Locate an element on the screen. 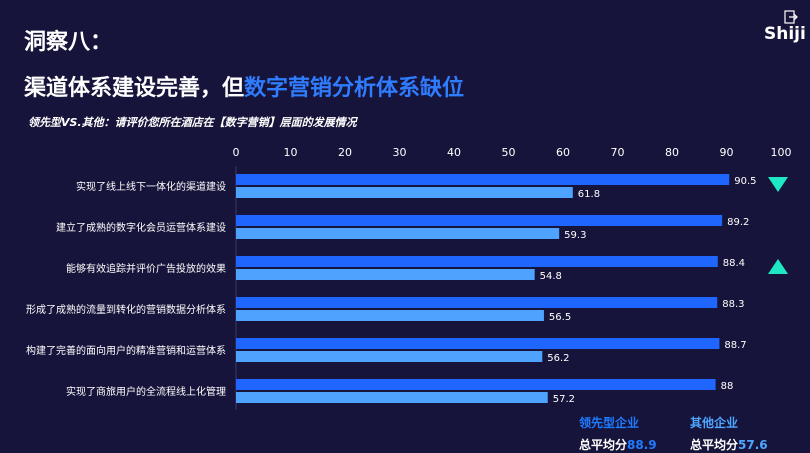  triangle-up-icon is located at coordinates (778, 266).